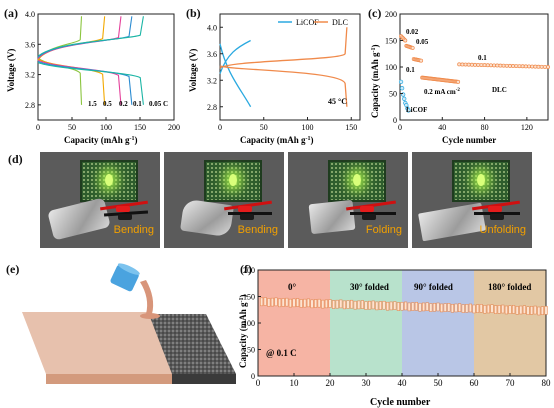 The image size is (554, 408). What do you see at coordinates (129, 323) in the screenshot?
I see `coating-illustration` at bounding box center [129, 323].